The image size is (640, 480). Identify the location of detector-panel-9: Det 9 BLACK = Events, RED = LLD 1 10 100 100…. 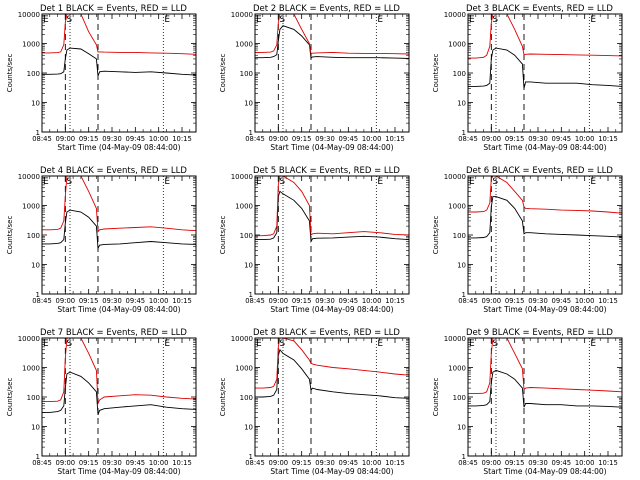
(527, 402).